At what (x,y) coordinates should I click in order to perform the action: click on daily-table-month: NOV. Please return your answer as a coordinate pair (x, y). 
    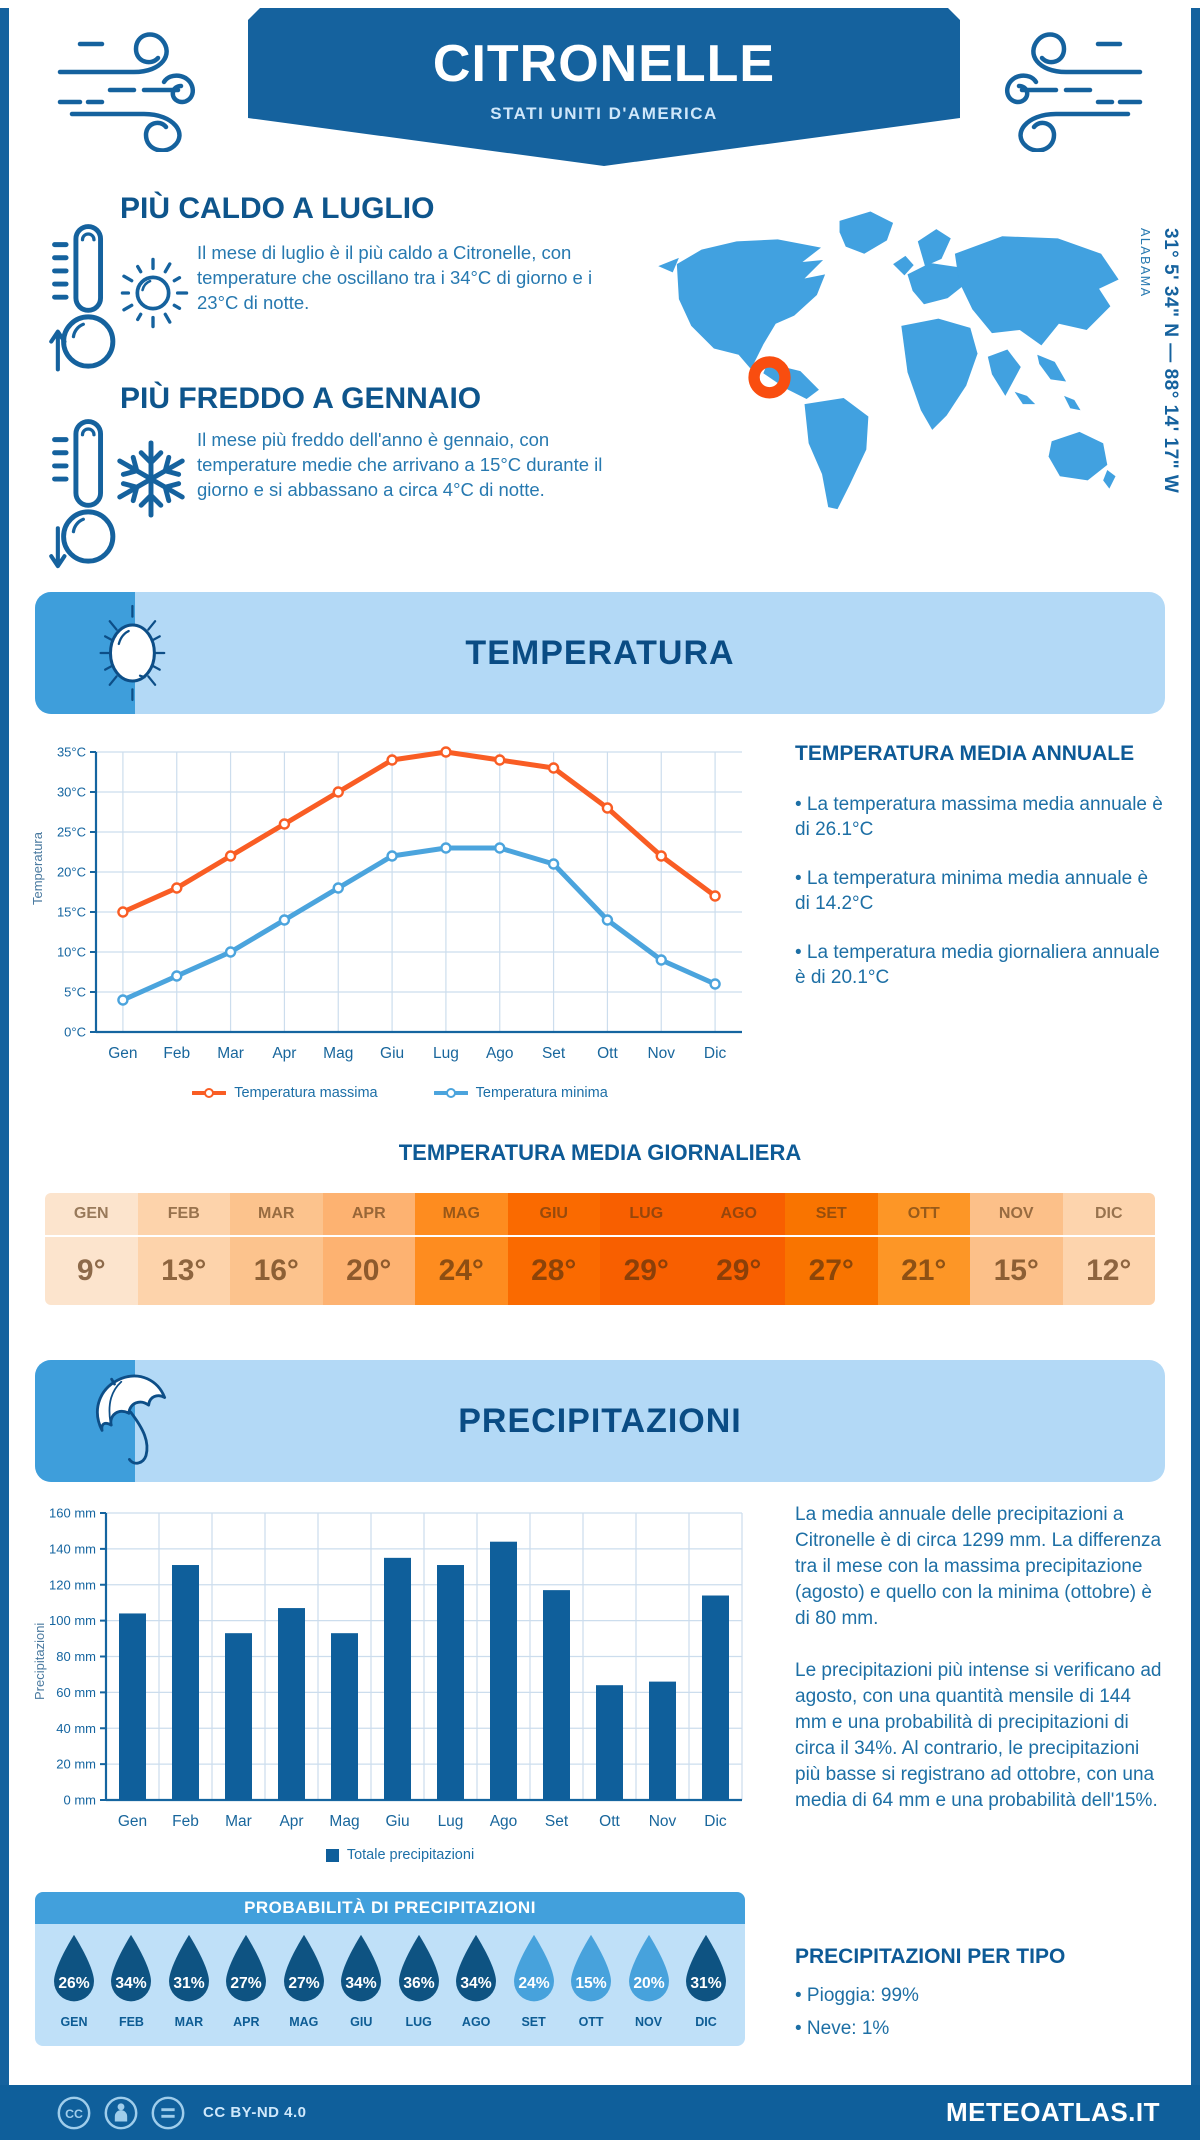
    Looking at the image, I should click on (1016, 1215).